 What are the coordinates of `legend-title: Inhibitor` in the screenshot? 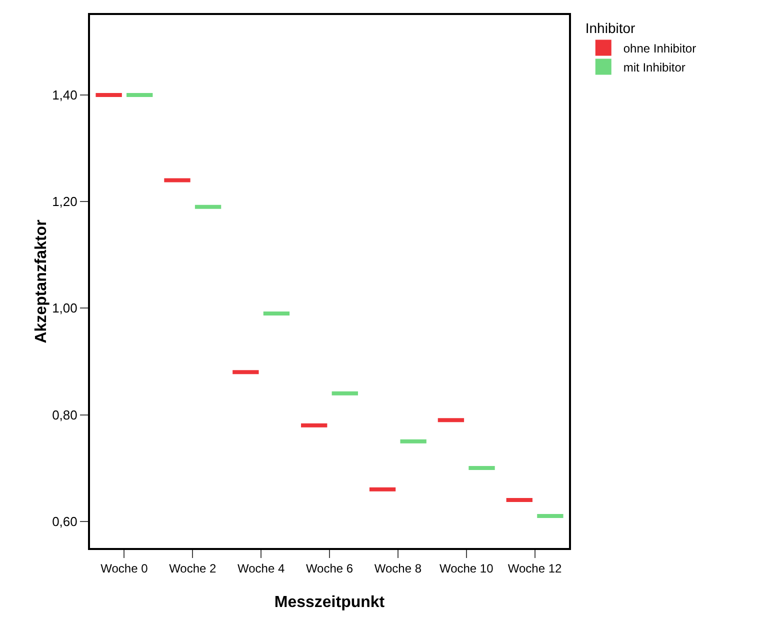 It's located at (610, 28).